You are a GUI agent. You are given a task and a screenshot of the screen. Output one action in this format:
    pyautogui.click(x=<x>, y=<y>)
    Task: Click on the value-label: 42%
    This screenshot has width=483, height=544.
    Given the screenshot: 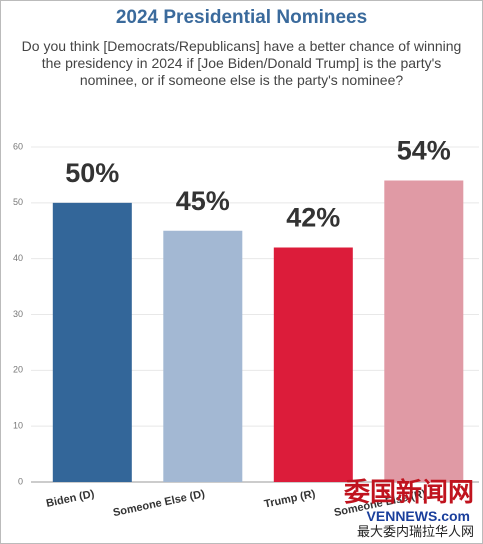 What is the action you would take?
    pyautogui.click(x=313, y=218)
    